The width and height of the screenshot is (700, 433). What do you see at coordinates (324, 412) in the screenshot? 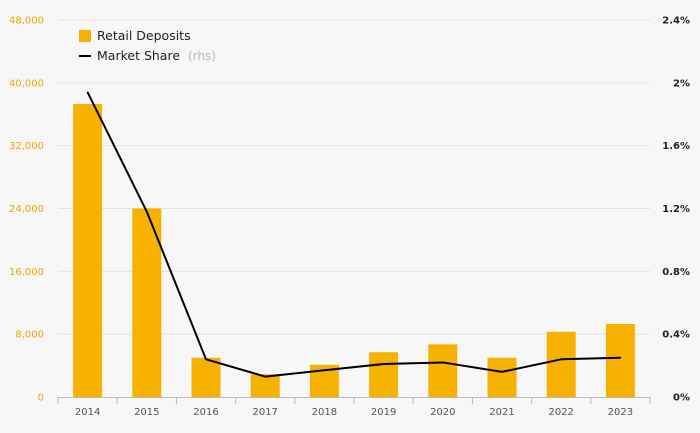
I see `x-tick-label: 2018` at bounding box center [324, 412].